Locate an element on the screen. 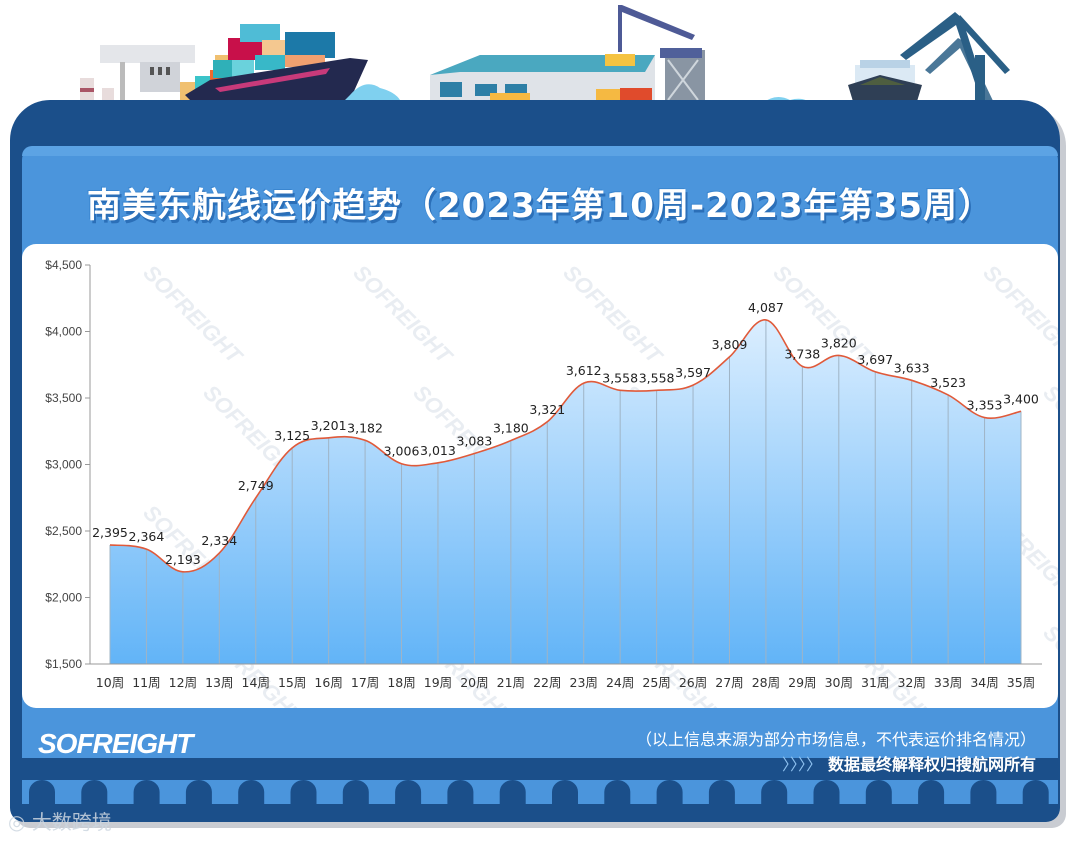  data-label: 3,006 is located at coordinates (402, 451).